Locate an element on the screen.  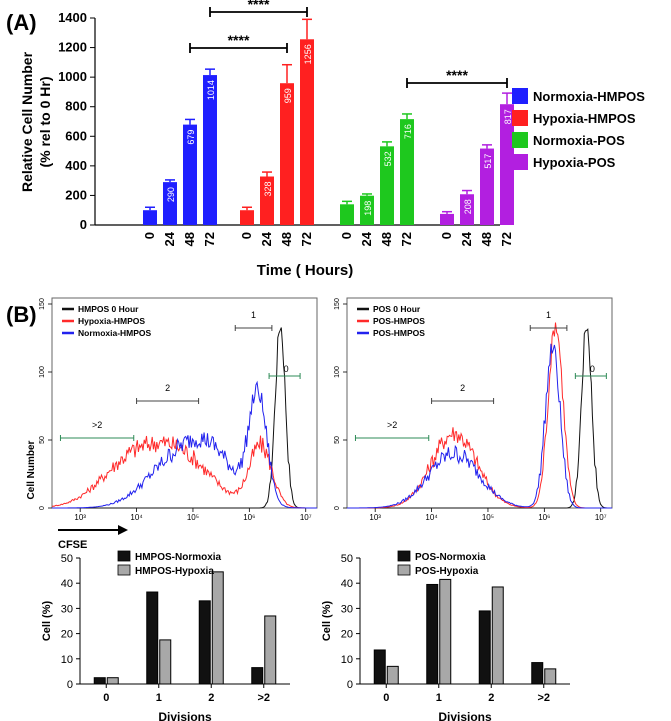
bar-value-label: 208 is located at coordinates (468, 206).